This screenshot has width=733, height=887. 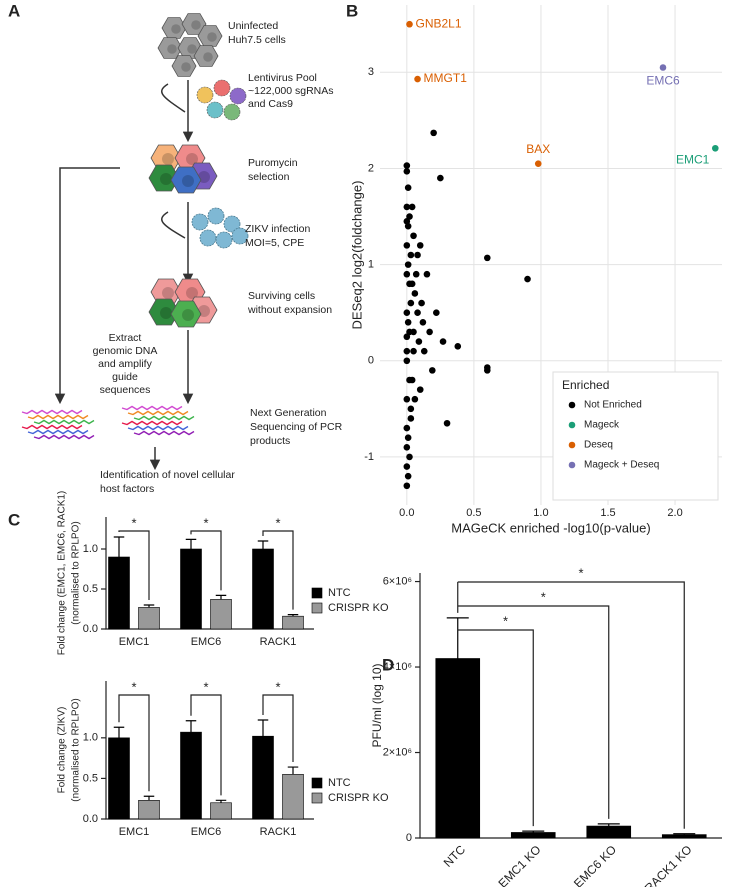 I want to click on y-axis-label: (normalised to RPLPO), so click(x=76, y=572).